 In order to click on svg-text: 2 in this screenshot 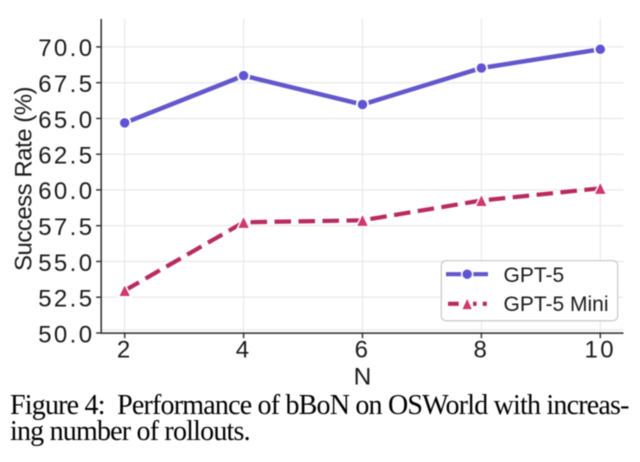, I will do `click(125, 350)`.